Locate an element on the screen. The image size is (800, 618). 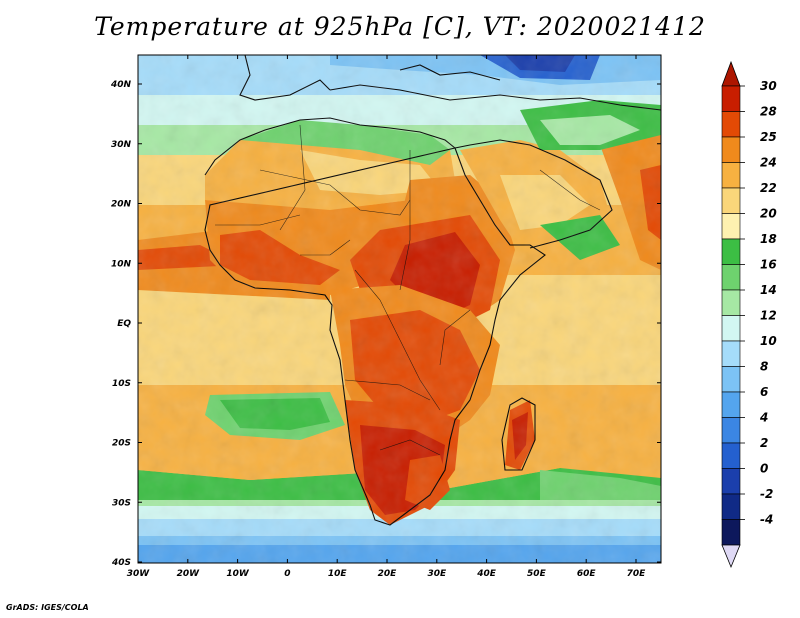
colorbar-over-triangle is located at coordinates (731, 73).